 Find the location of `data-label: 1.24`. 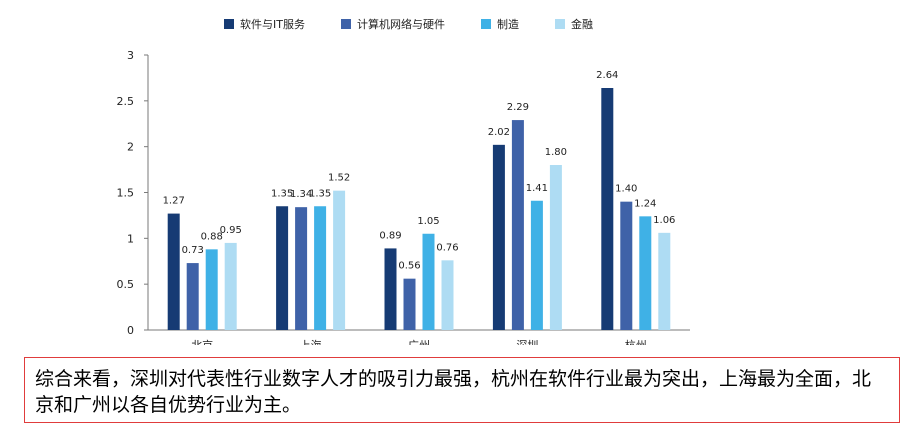

data-label: 1.24 is located at coordinates (645, 203).